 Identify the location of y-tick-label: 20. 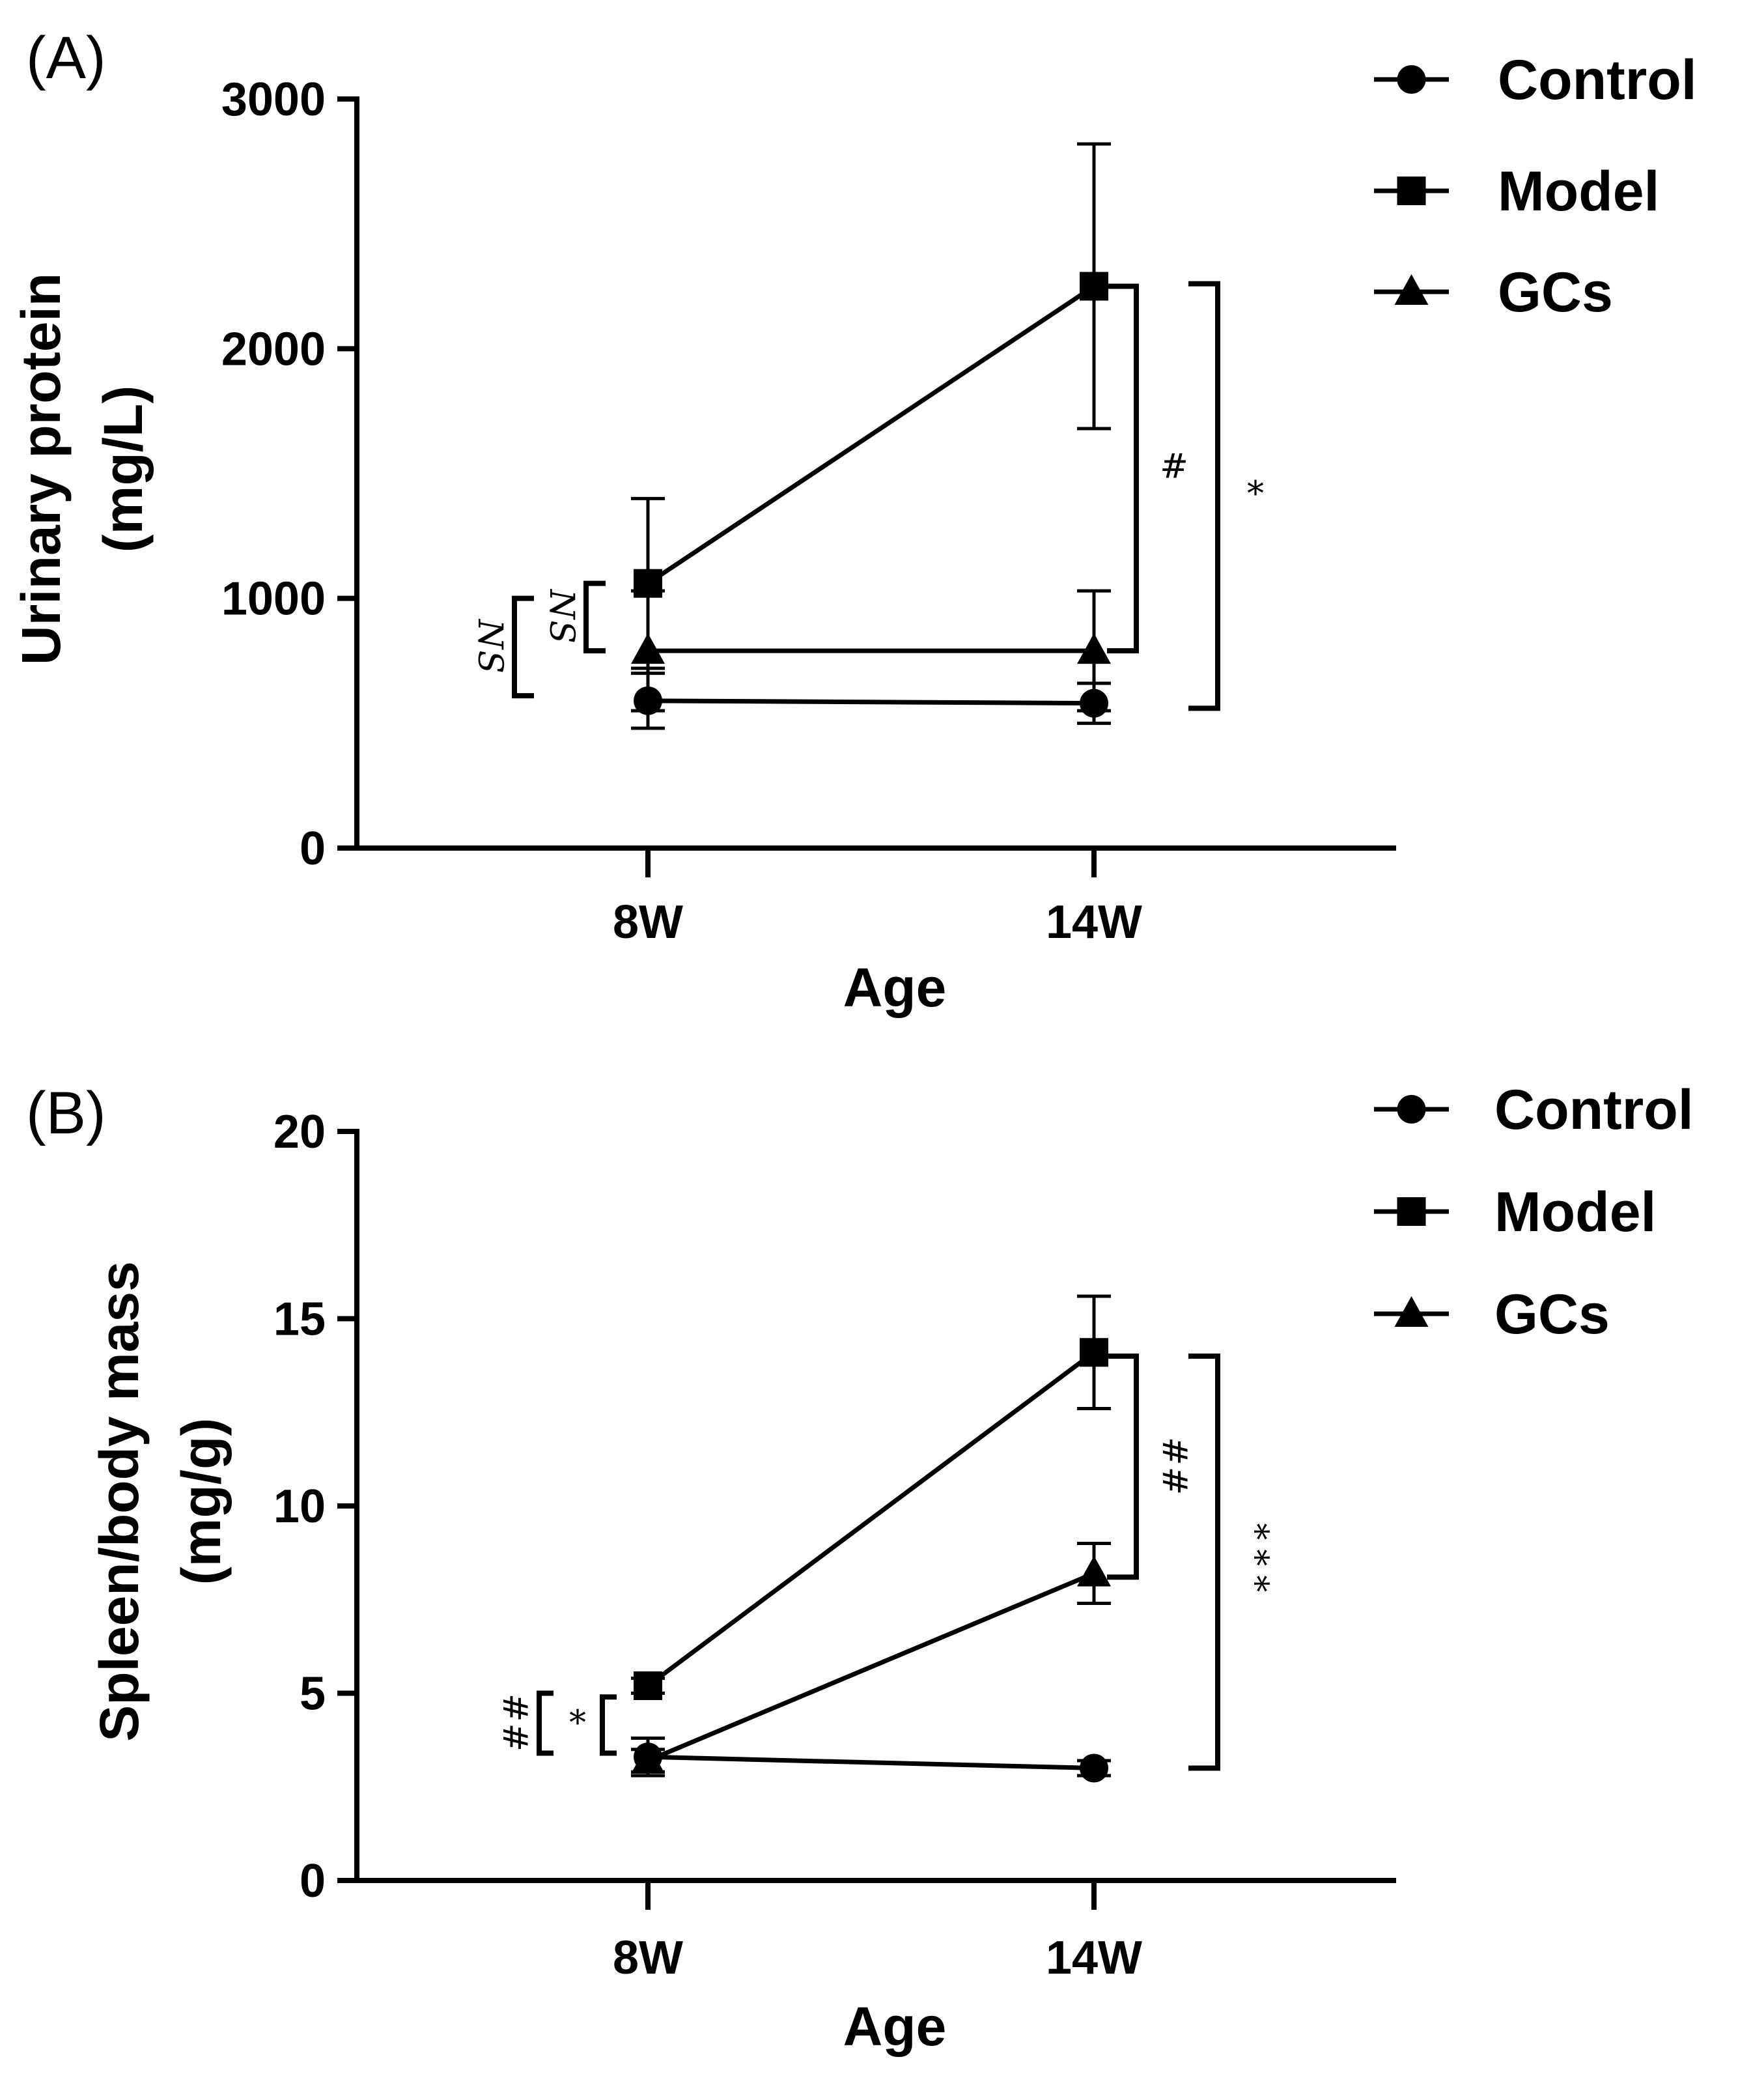
(299, 1132).